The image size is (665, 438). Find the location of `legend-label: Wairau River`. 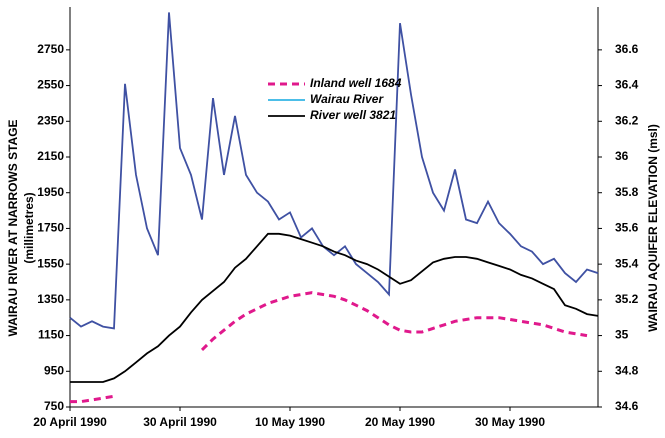

legend-label: Wairau River is located at coordinates (347, 99).